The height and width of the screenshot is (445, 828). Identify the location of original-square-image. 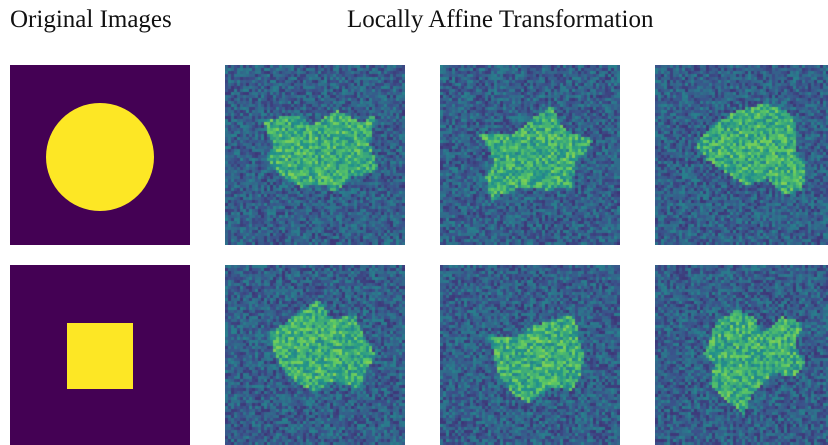
(100, 355).